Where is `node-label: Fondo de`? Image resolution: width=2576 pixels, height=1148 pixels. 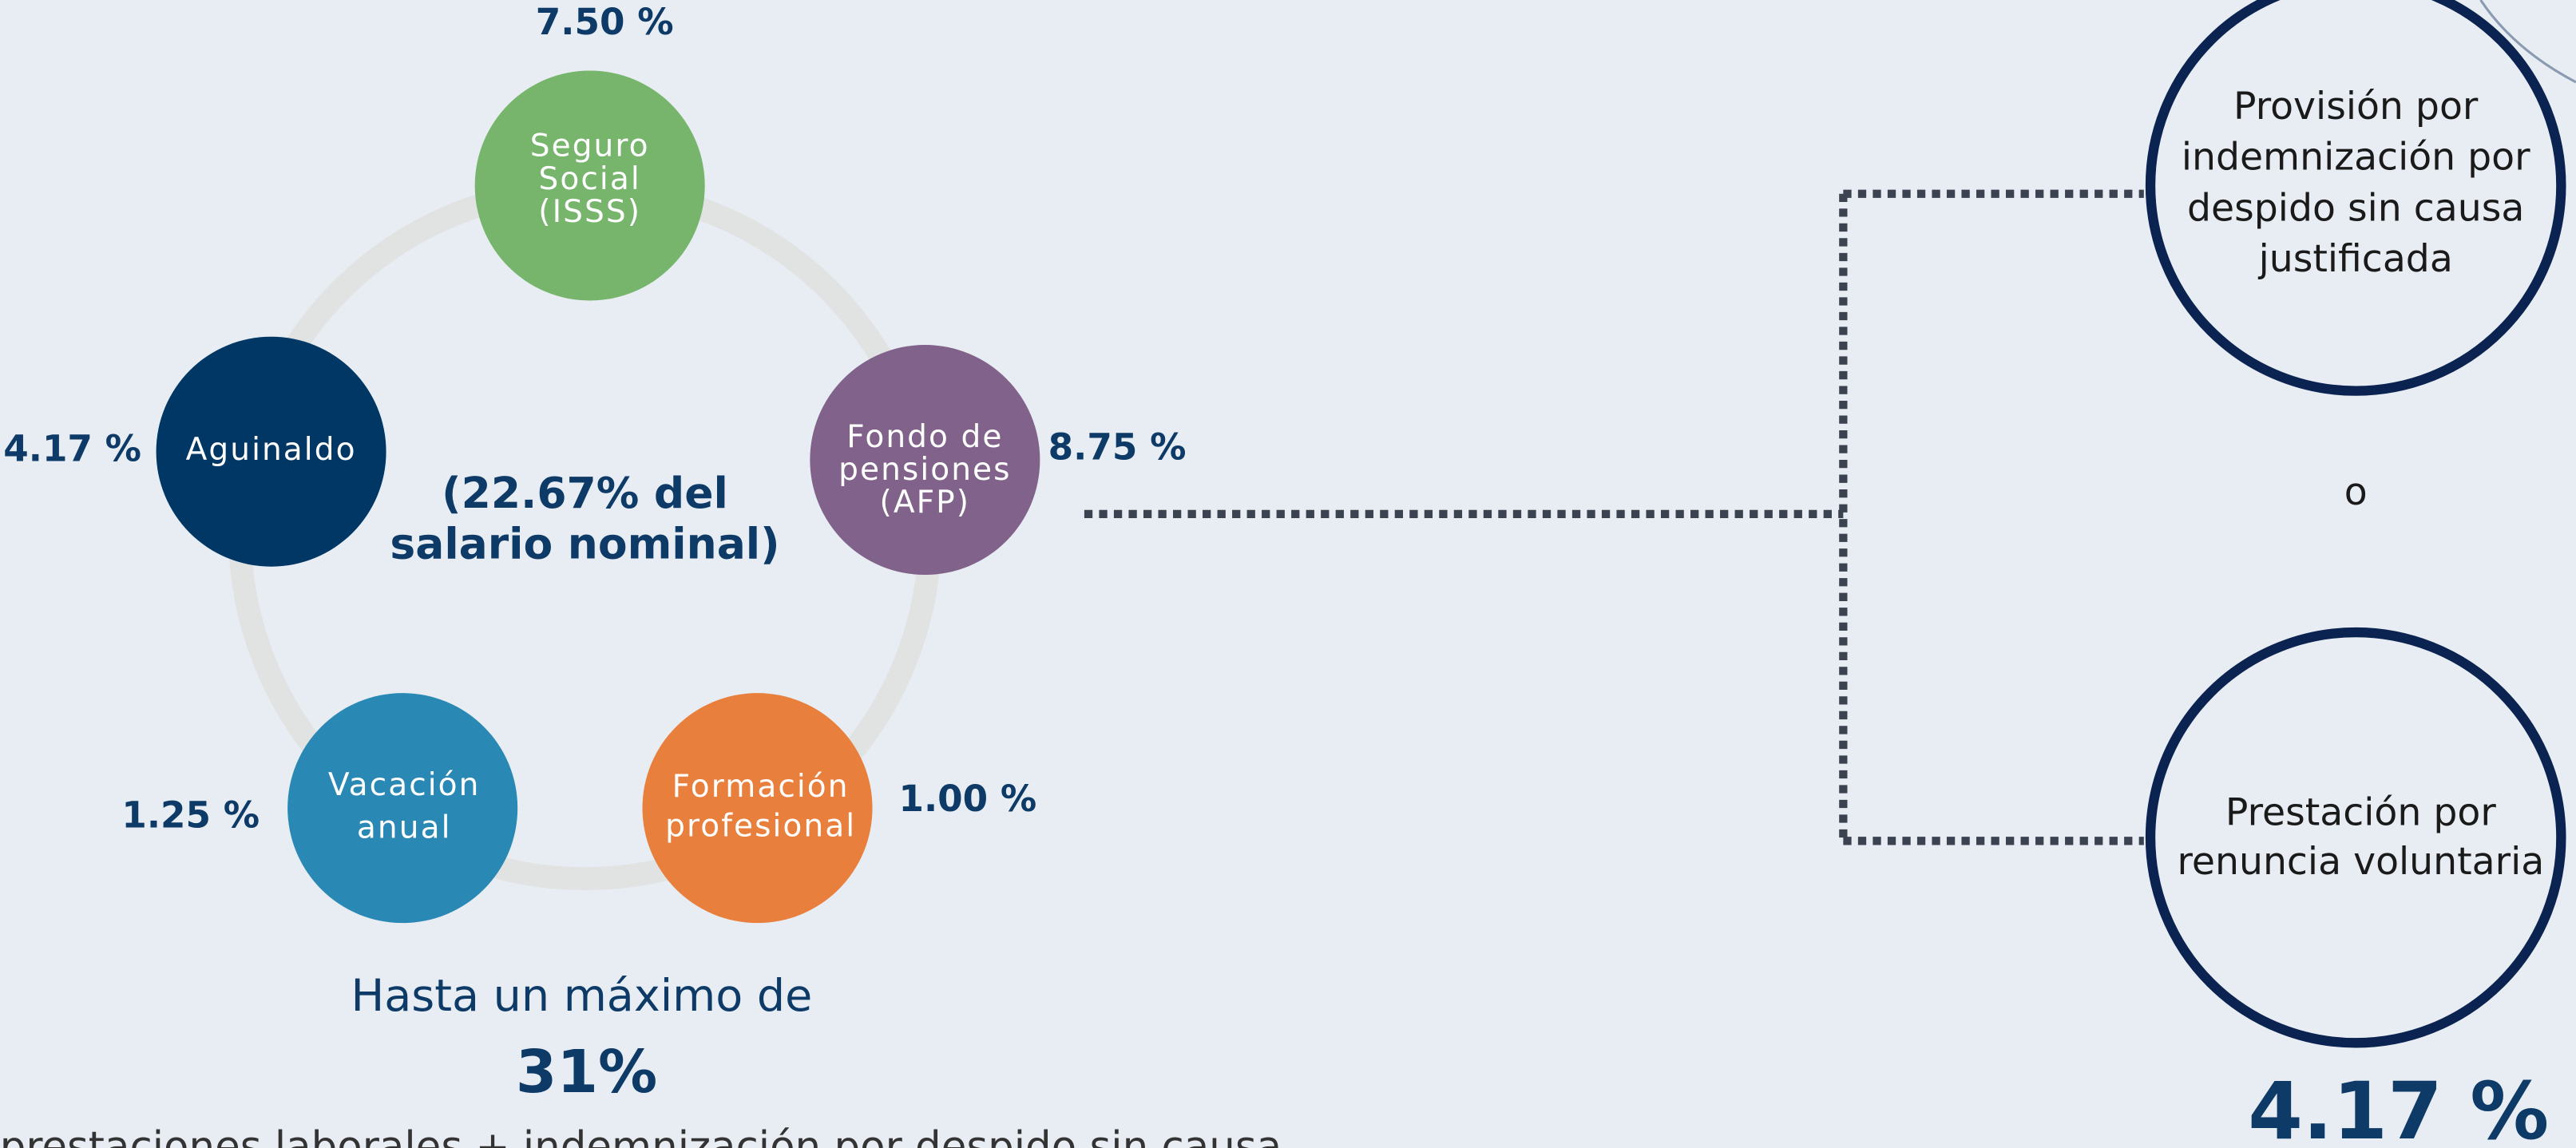
node-label: Fondo de is located at coordinates (924, 437).